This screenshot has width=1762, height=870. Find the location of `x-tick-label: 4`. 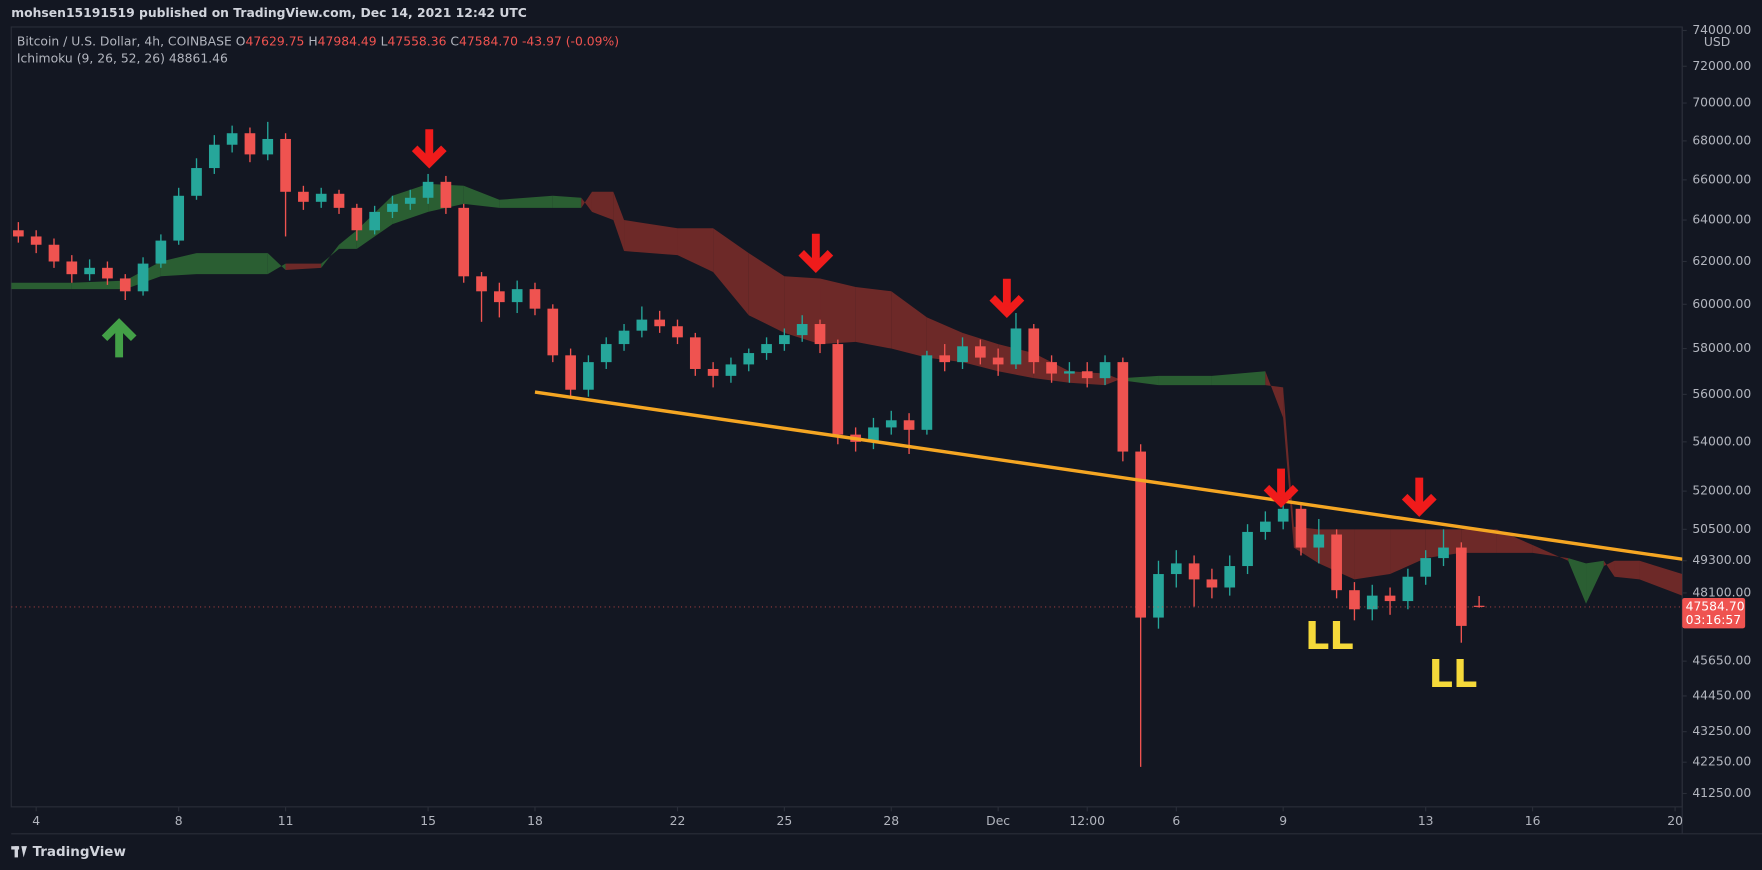

x-tick-label: 4 is located at coordinates (36, 821).